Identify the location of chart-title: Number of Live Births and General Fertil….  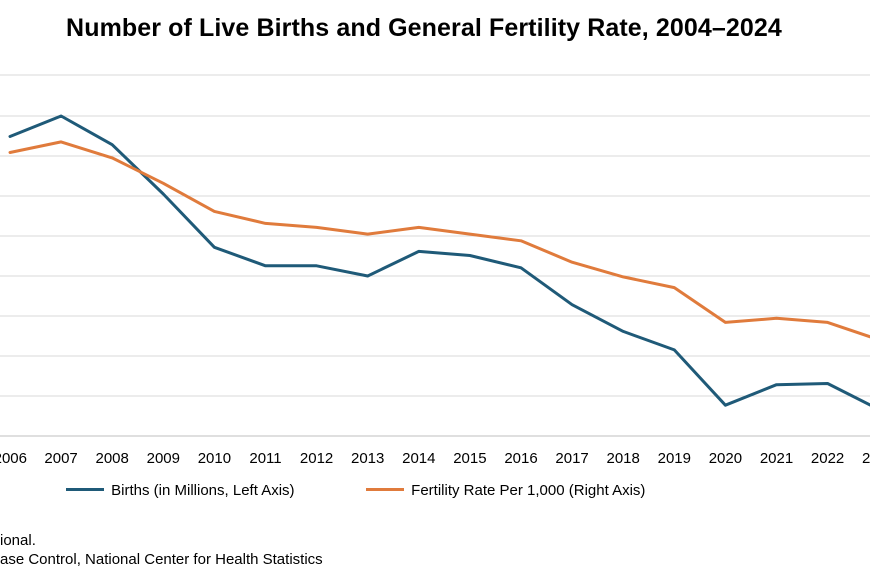
(424, 28).